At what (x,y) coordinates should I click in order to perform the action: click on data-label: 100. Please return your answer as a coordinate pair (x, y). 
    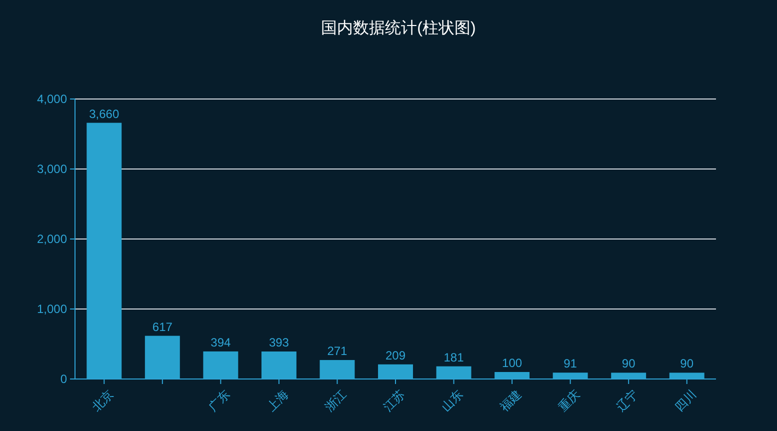
    Looking at the image, I should click on (512, 363).